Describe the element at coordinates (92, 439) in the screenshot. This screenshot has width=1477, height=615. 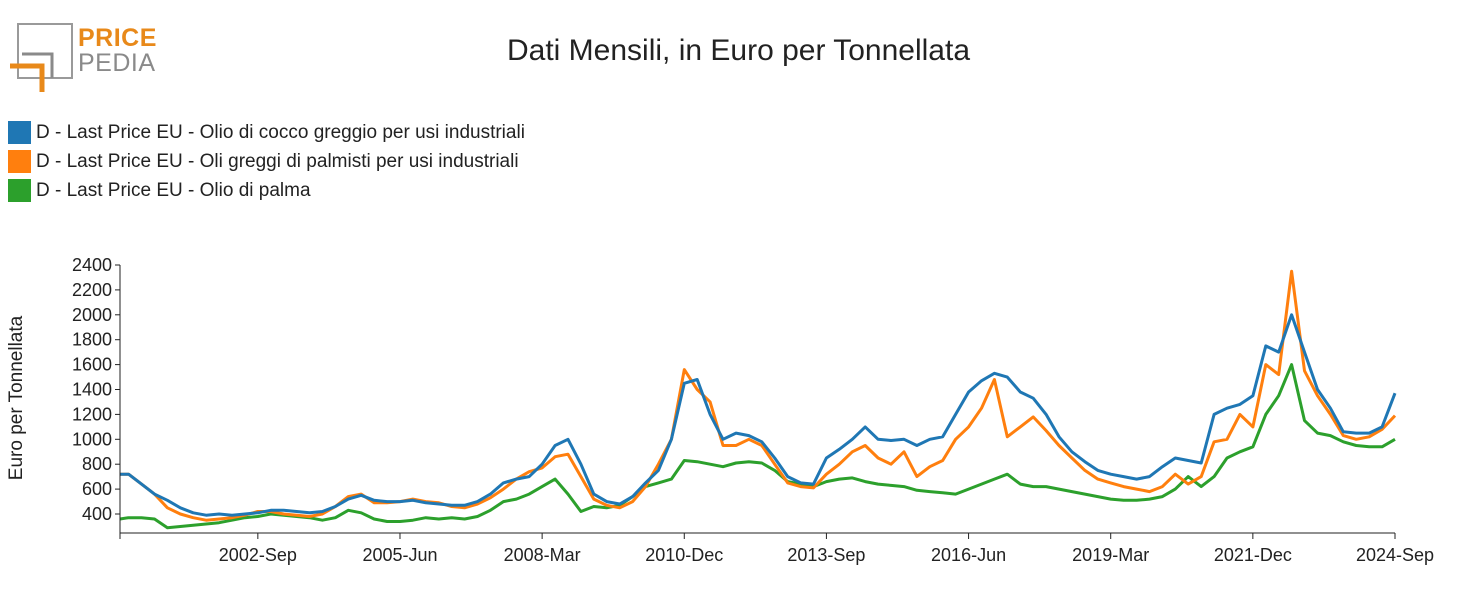
I see `y-tick-label: 1000` at that location.